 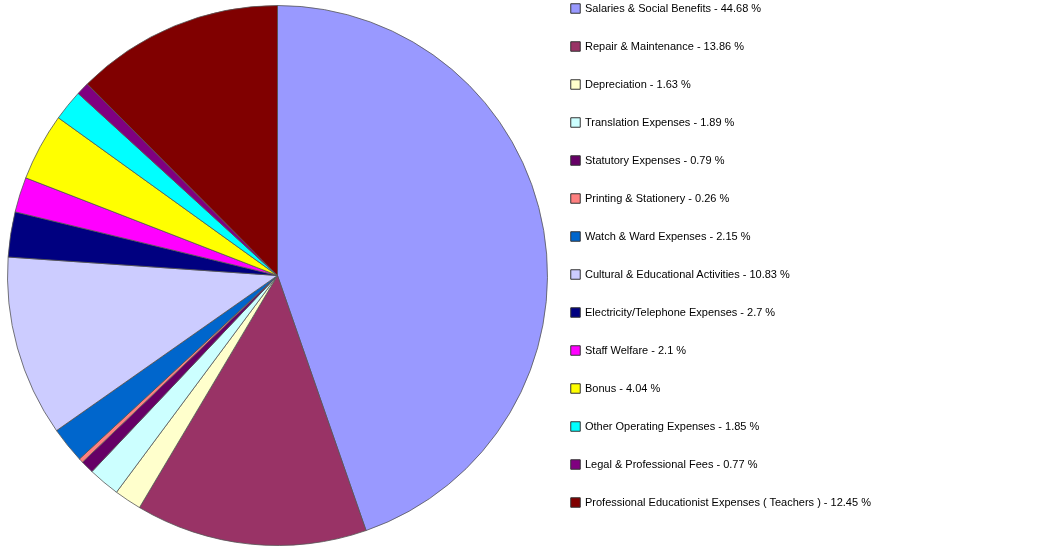 What do you see at coordinates (672, 425) in the screenshot?
I see `legend-label: Other Operating Expenses - 1.85 %` at bounding box center [672, 425].